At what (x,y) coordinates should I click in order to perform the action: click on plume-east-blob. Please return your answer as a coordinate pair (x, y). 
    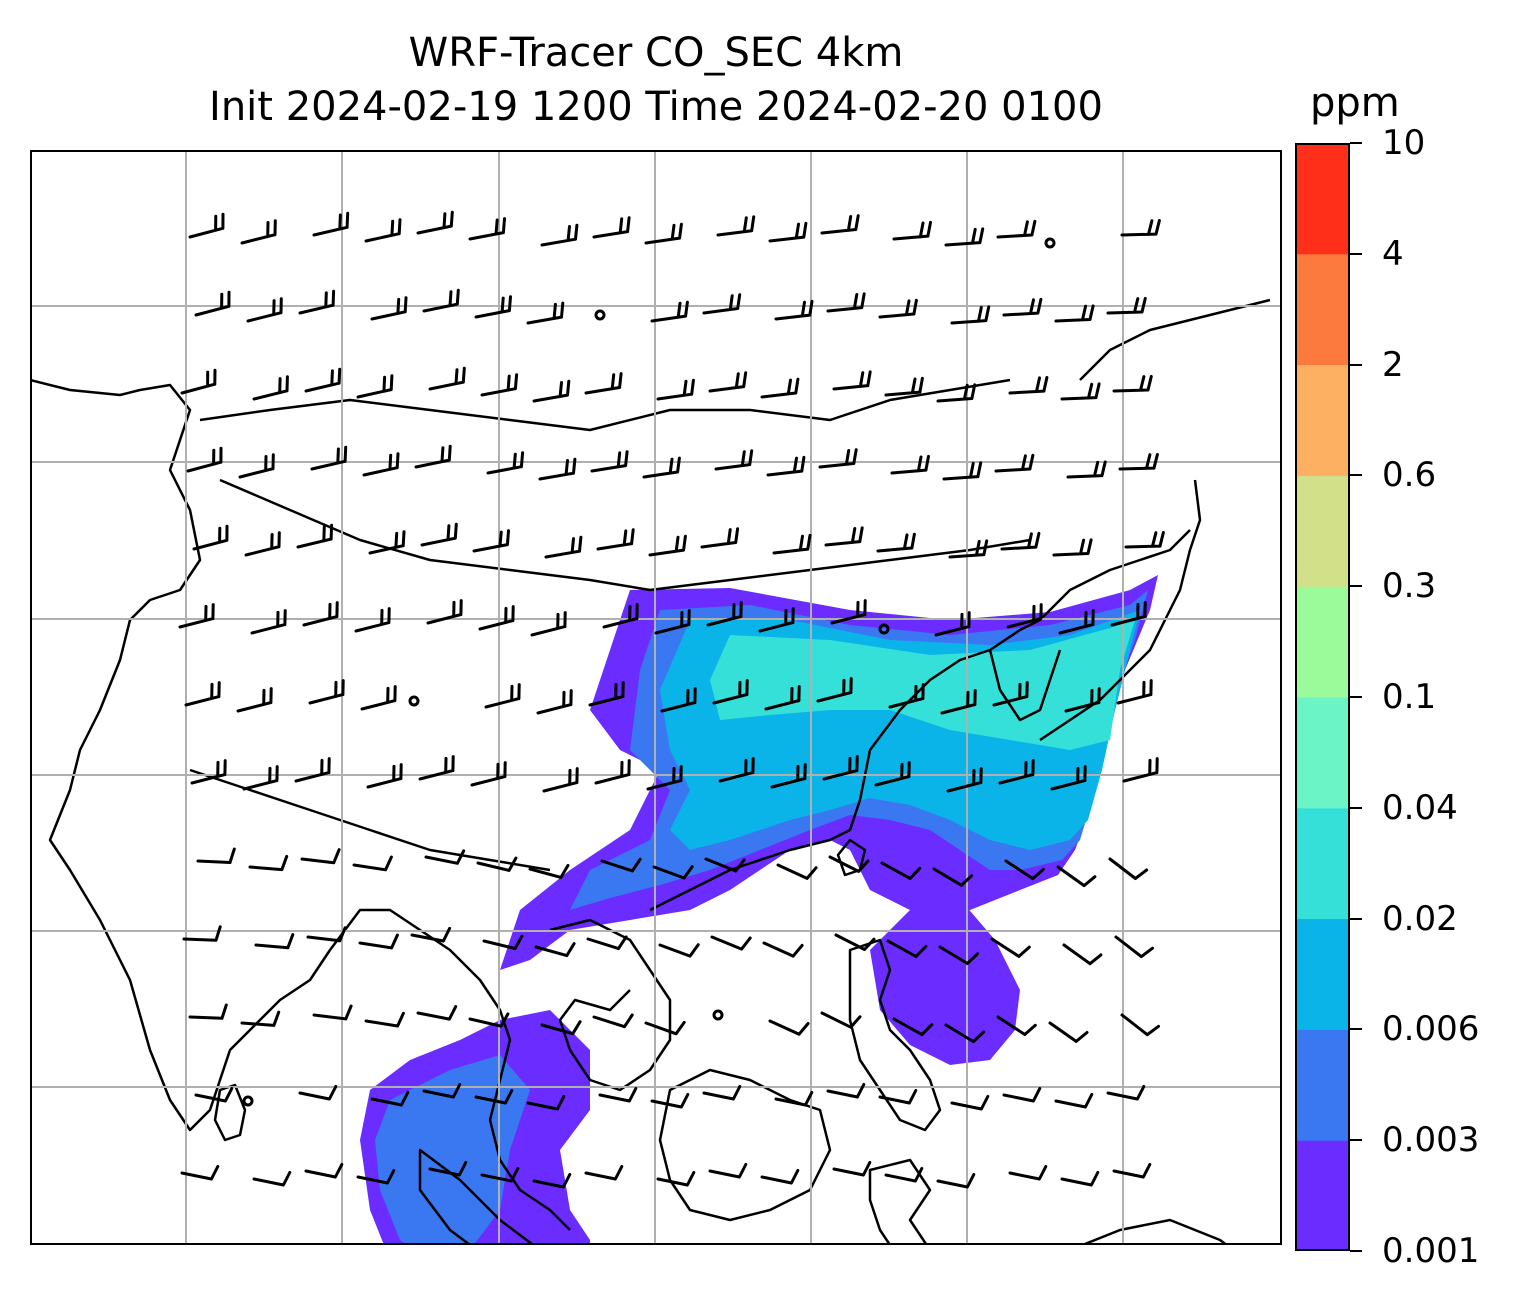
    Looking at the image, I should click on (945, 985).